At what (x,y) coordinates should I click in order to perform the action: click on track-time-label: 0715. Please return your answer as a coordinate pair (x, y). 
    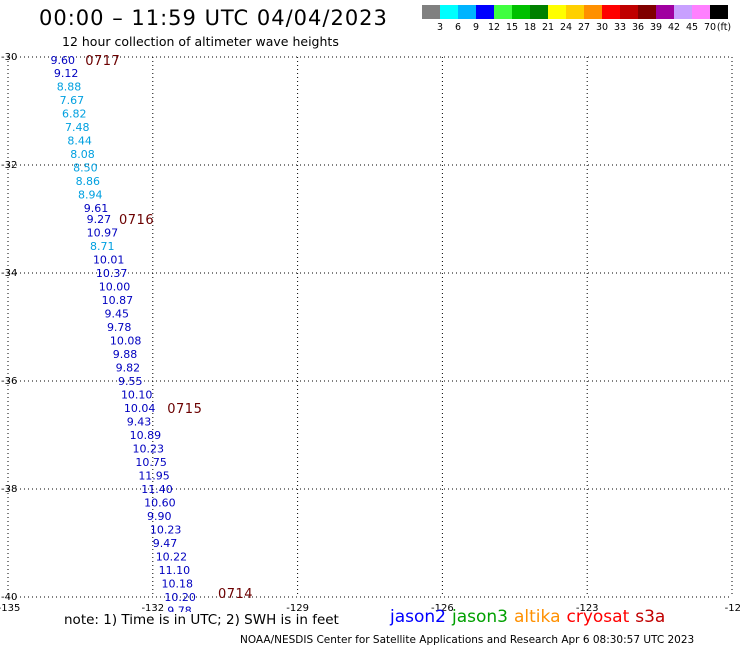
    Looking at the image, I should click on (184, 409).